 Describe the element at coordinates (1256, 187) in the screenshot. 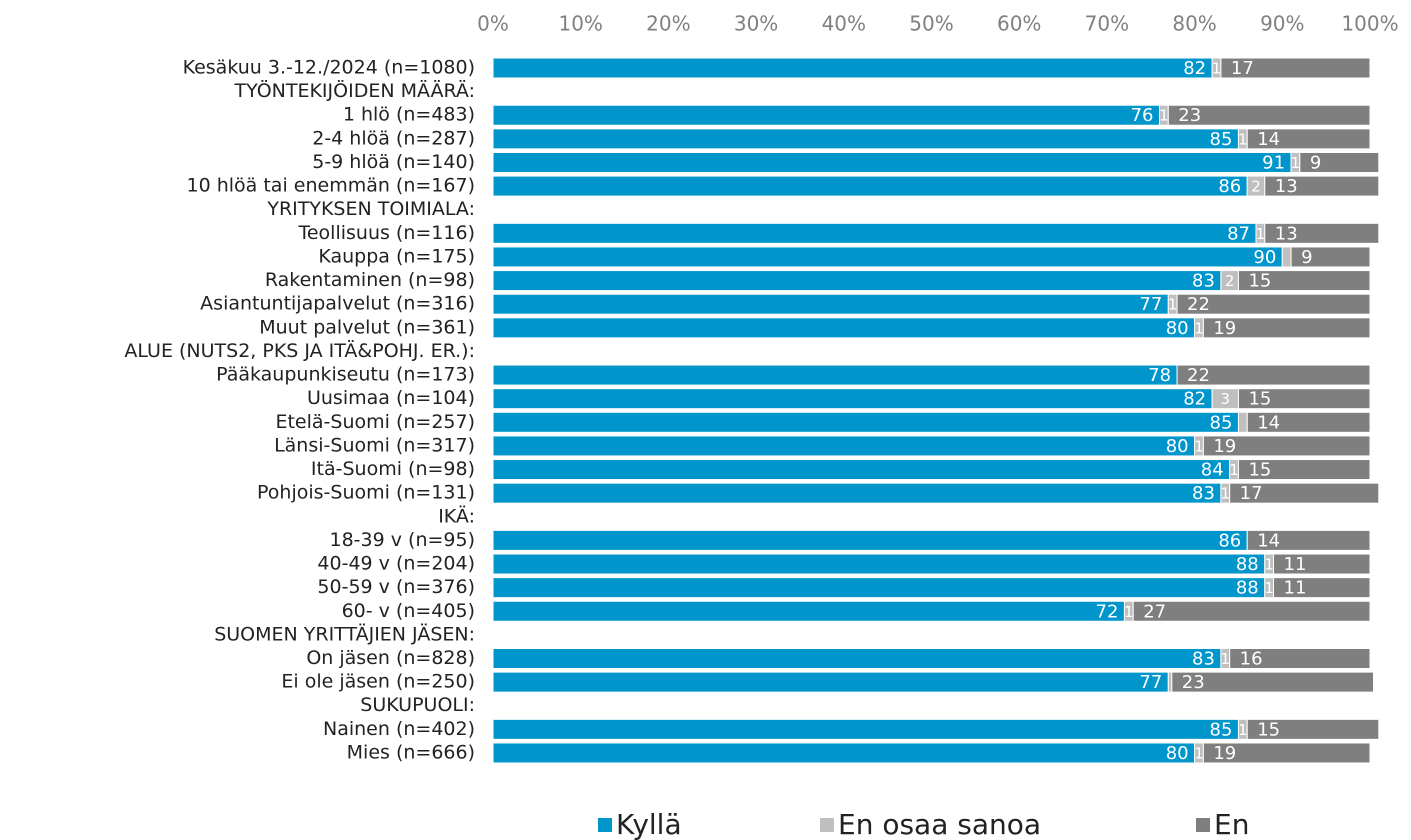

I see `data-label: 2` at that location.